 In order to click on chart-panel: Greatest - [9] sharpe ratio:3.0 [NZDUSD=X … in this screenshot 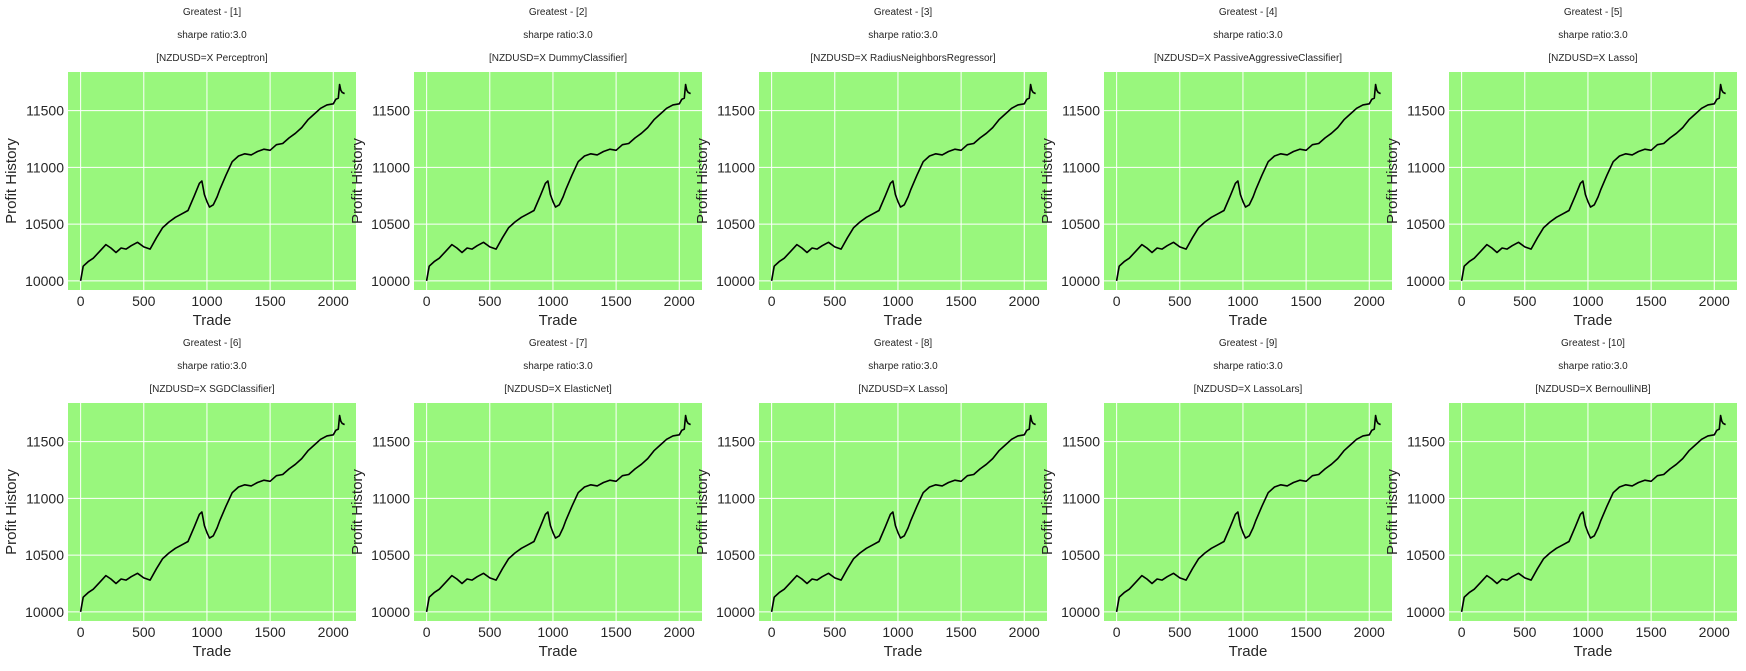, I will do `click(1215, 499)`.